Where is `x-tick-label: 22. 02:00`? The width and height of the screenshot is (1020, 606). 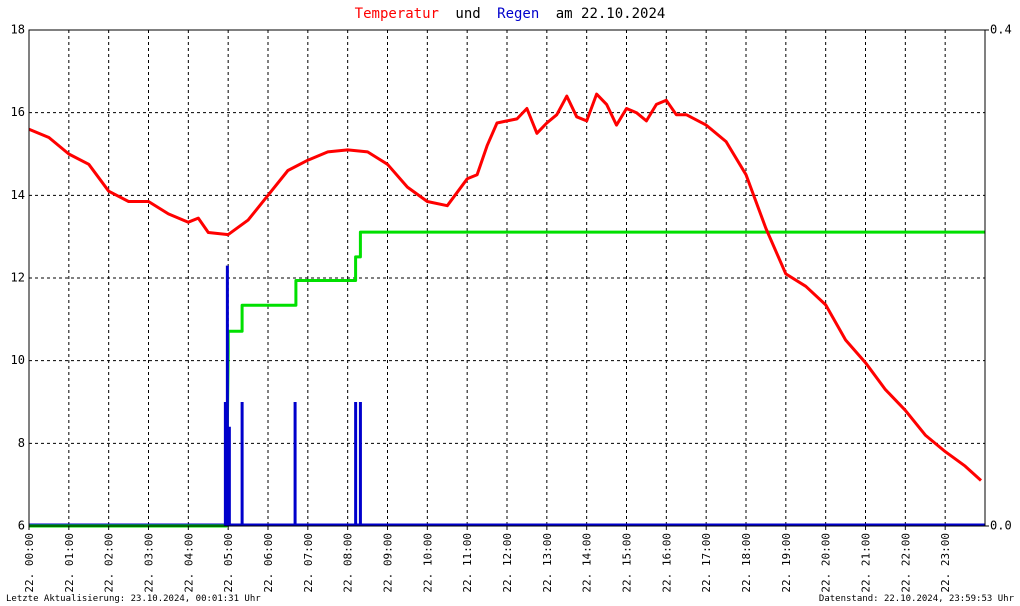 x-tick-label: 22. 02:00 is located at coordinates (109, 563).